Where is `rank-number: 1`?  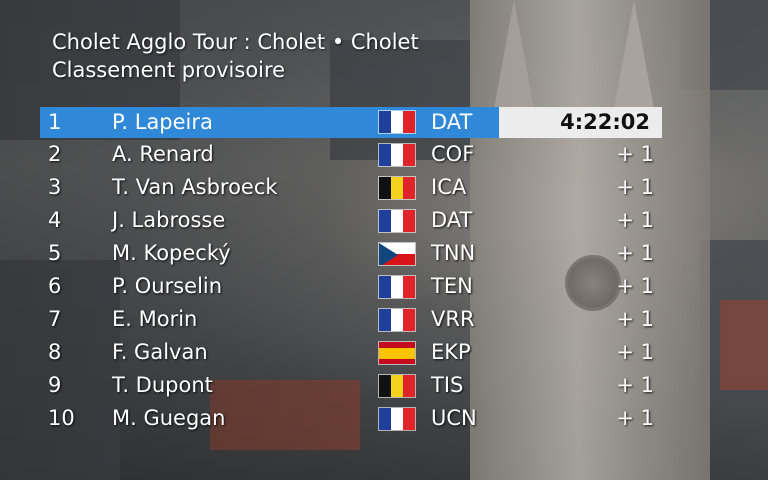
rank-number: 1 is located at coordinates (55, 122).